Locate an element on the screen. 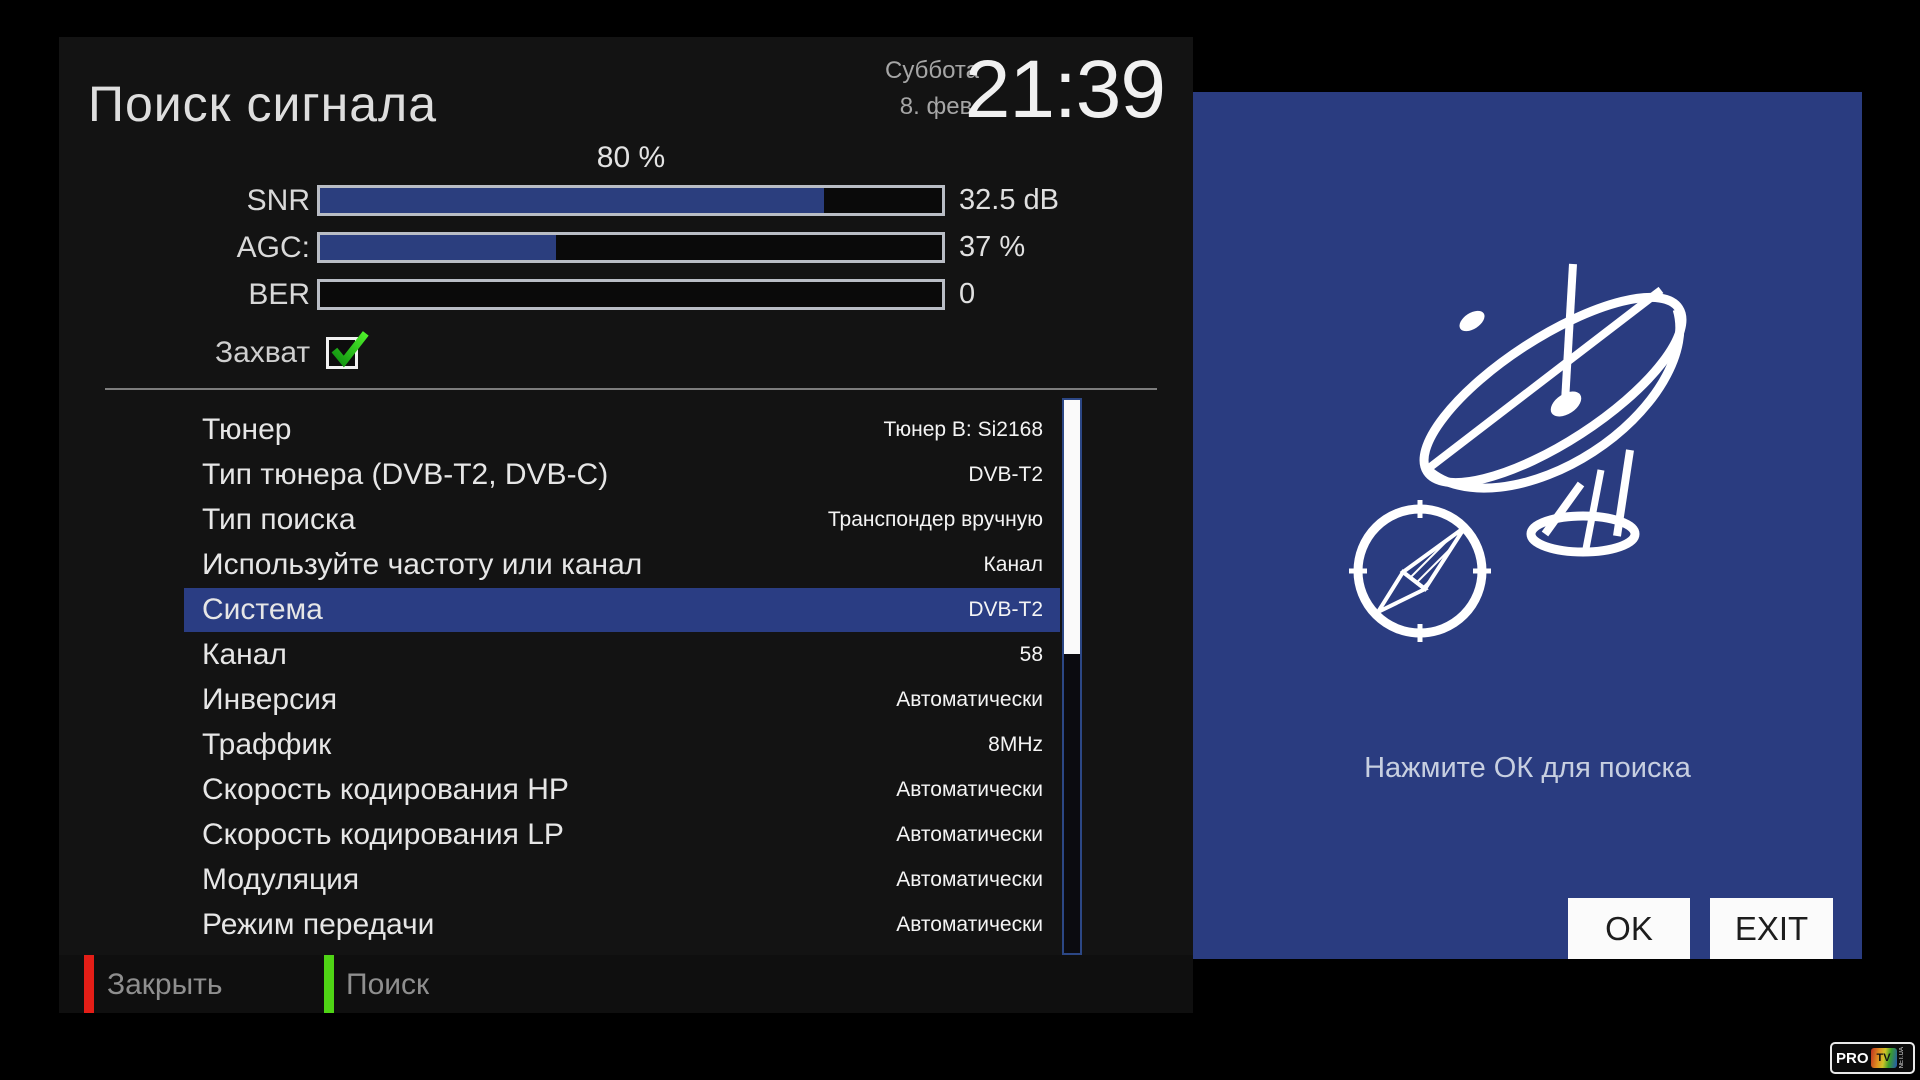 This screenshot has width=1920, height=1080. settings-row: Используйте частоту или канал Канал is located at coordinates (622, 565).